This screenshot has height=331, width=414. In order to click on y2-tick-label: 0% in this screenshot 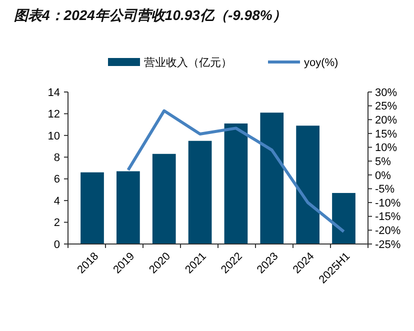, I will do `click(383, 176)`.